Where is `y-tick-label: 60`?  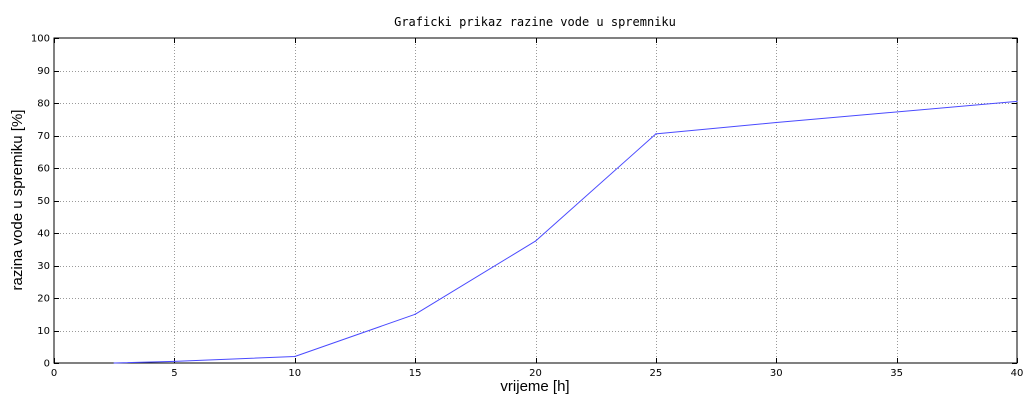 y-tick-label: 60 is located at coordinates (43, 169).